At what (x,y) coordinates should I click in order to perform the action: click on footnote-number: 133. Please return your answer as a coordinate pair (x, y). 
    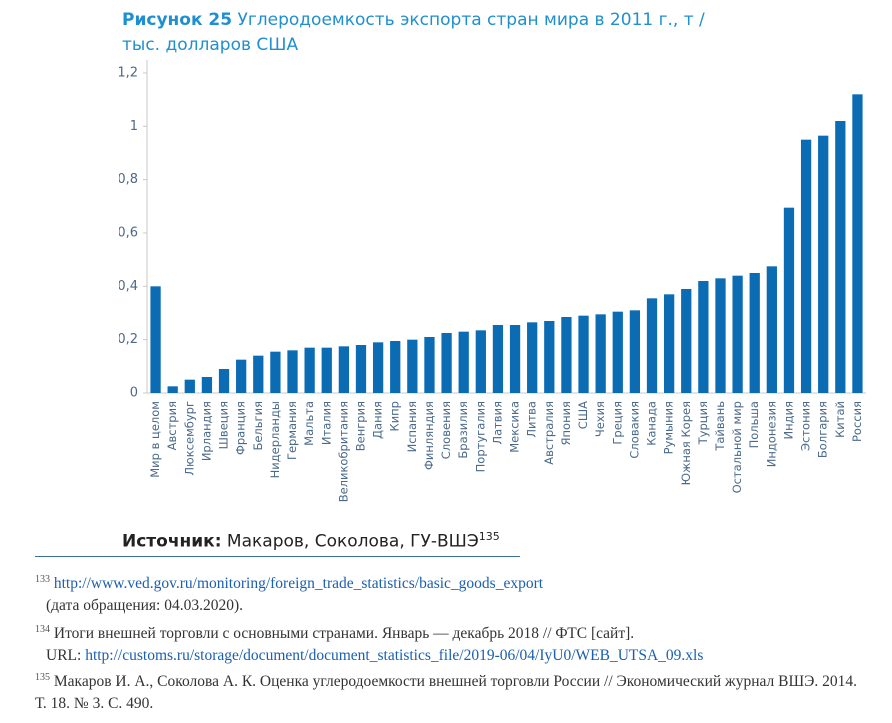
    Looking at the image, I should click on (42, 579).